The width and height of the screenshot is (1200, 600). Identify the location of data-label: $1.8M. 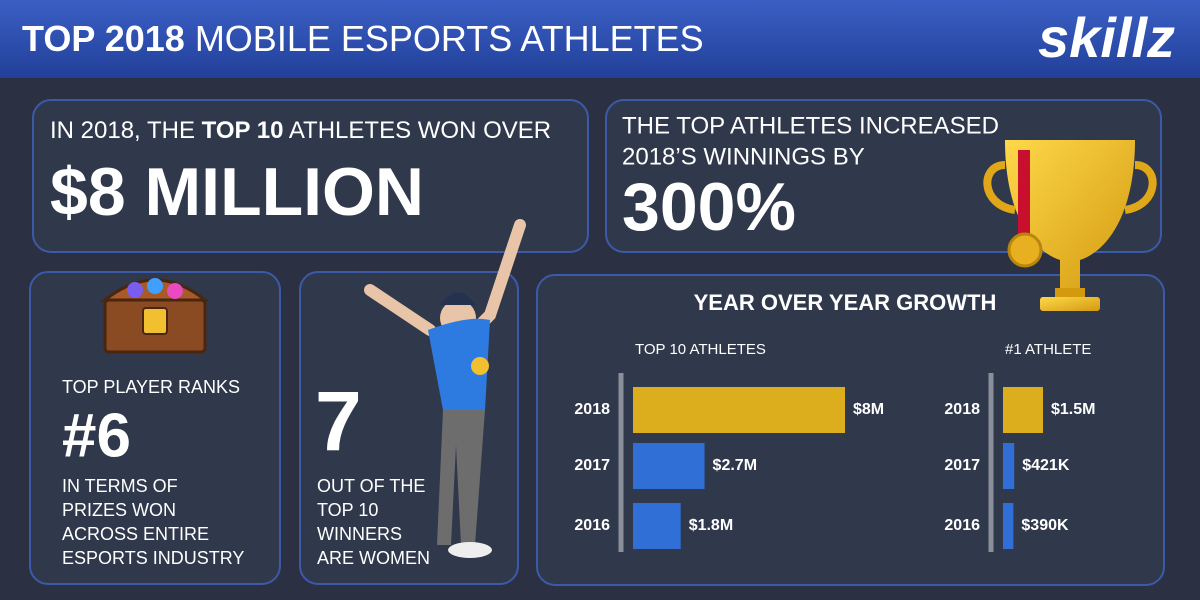
(711, 525).